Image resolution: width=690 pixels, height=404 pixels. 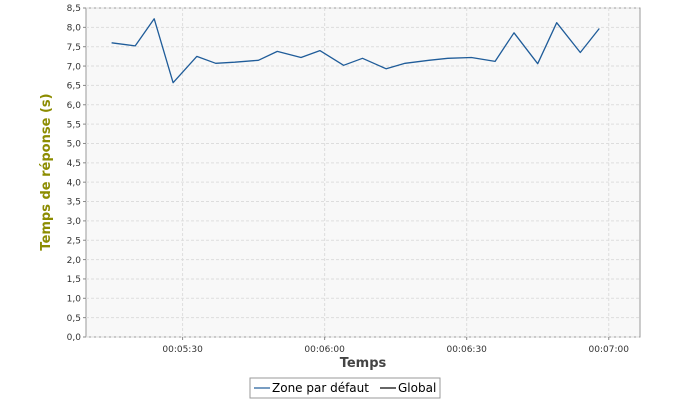 I want to click on x-tick-layer: 00:05:30 00:06:00 00:06:30 00:07:00, so click(x=395, y=346).